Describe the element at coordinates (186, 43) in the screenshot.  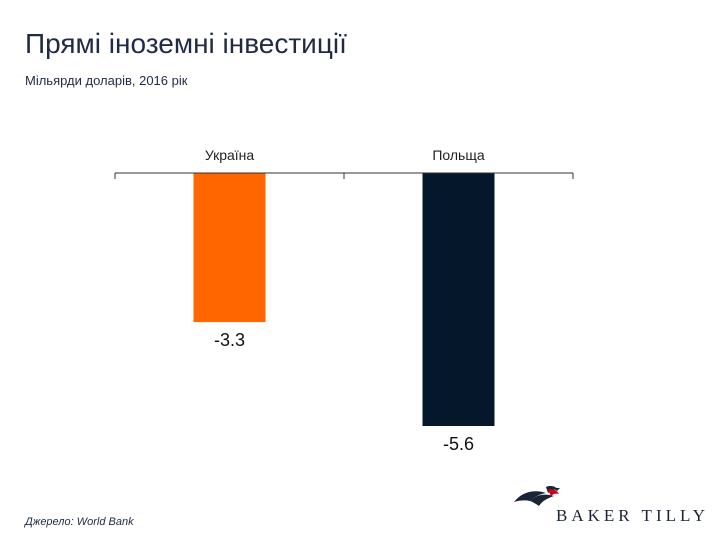
I see `page-title: Прямі іноземні інвестиції` at that location.